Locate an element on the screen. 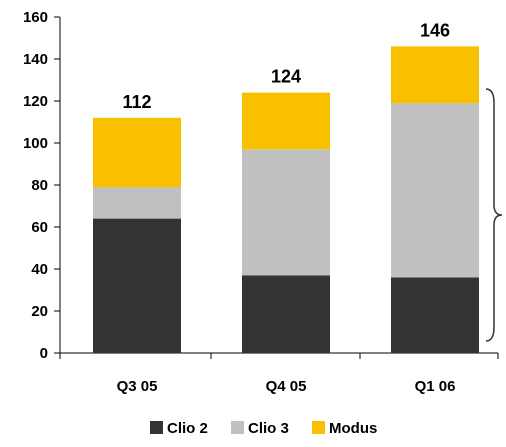 The width and height of the screenshot is (506, 447). curly-brace is located at coordinates (494, 215).